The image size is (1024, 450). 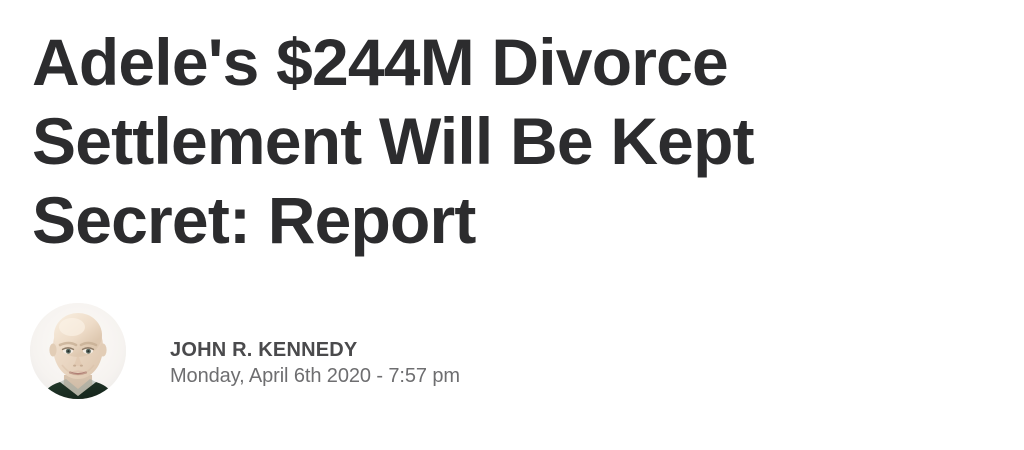 I want to click on byline-timestamp: Monday, April 6th 2020 - 7:57 pm, so click(x=315, y=376).